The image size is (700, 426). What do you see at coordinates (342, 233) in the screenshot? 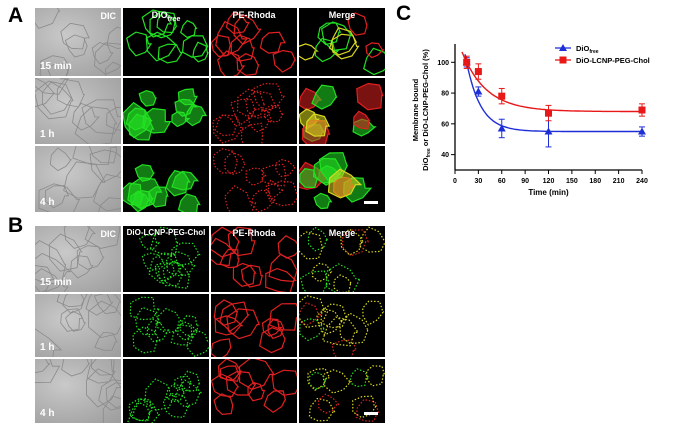
I see `channel-label-merge: Merge` at bounding box center [342, 233].